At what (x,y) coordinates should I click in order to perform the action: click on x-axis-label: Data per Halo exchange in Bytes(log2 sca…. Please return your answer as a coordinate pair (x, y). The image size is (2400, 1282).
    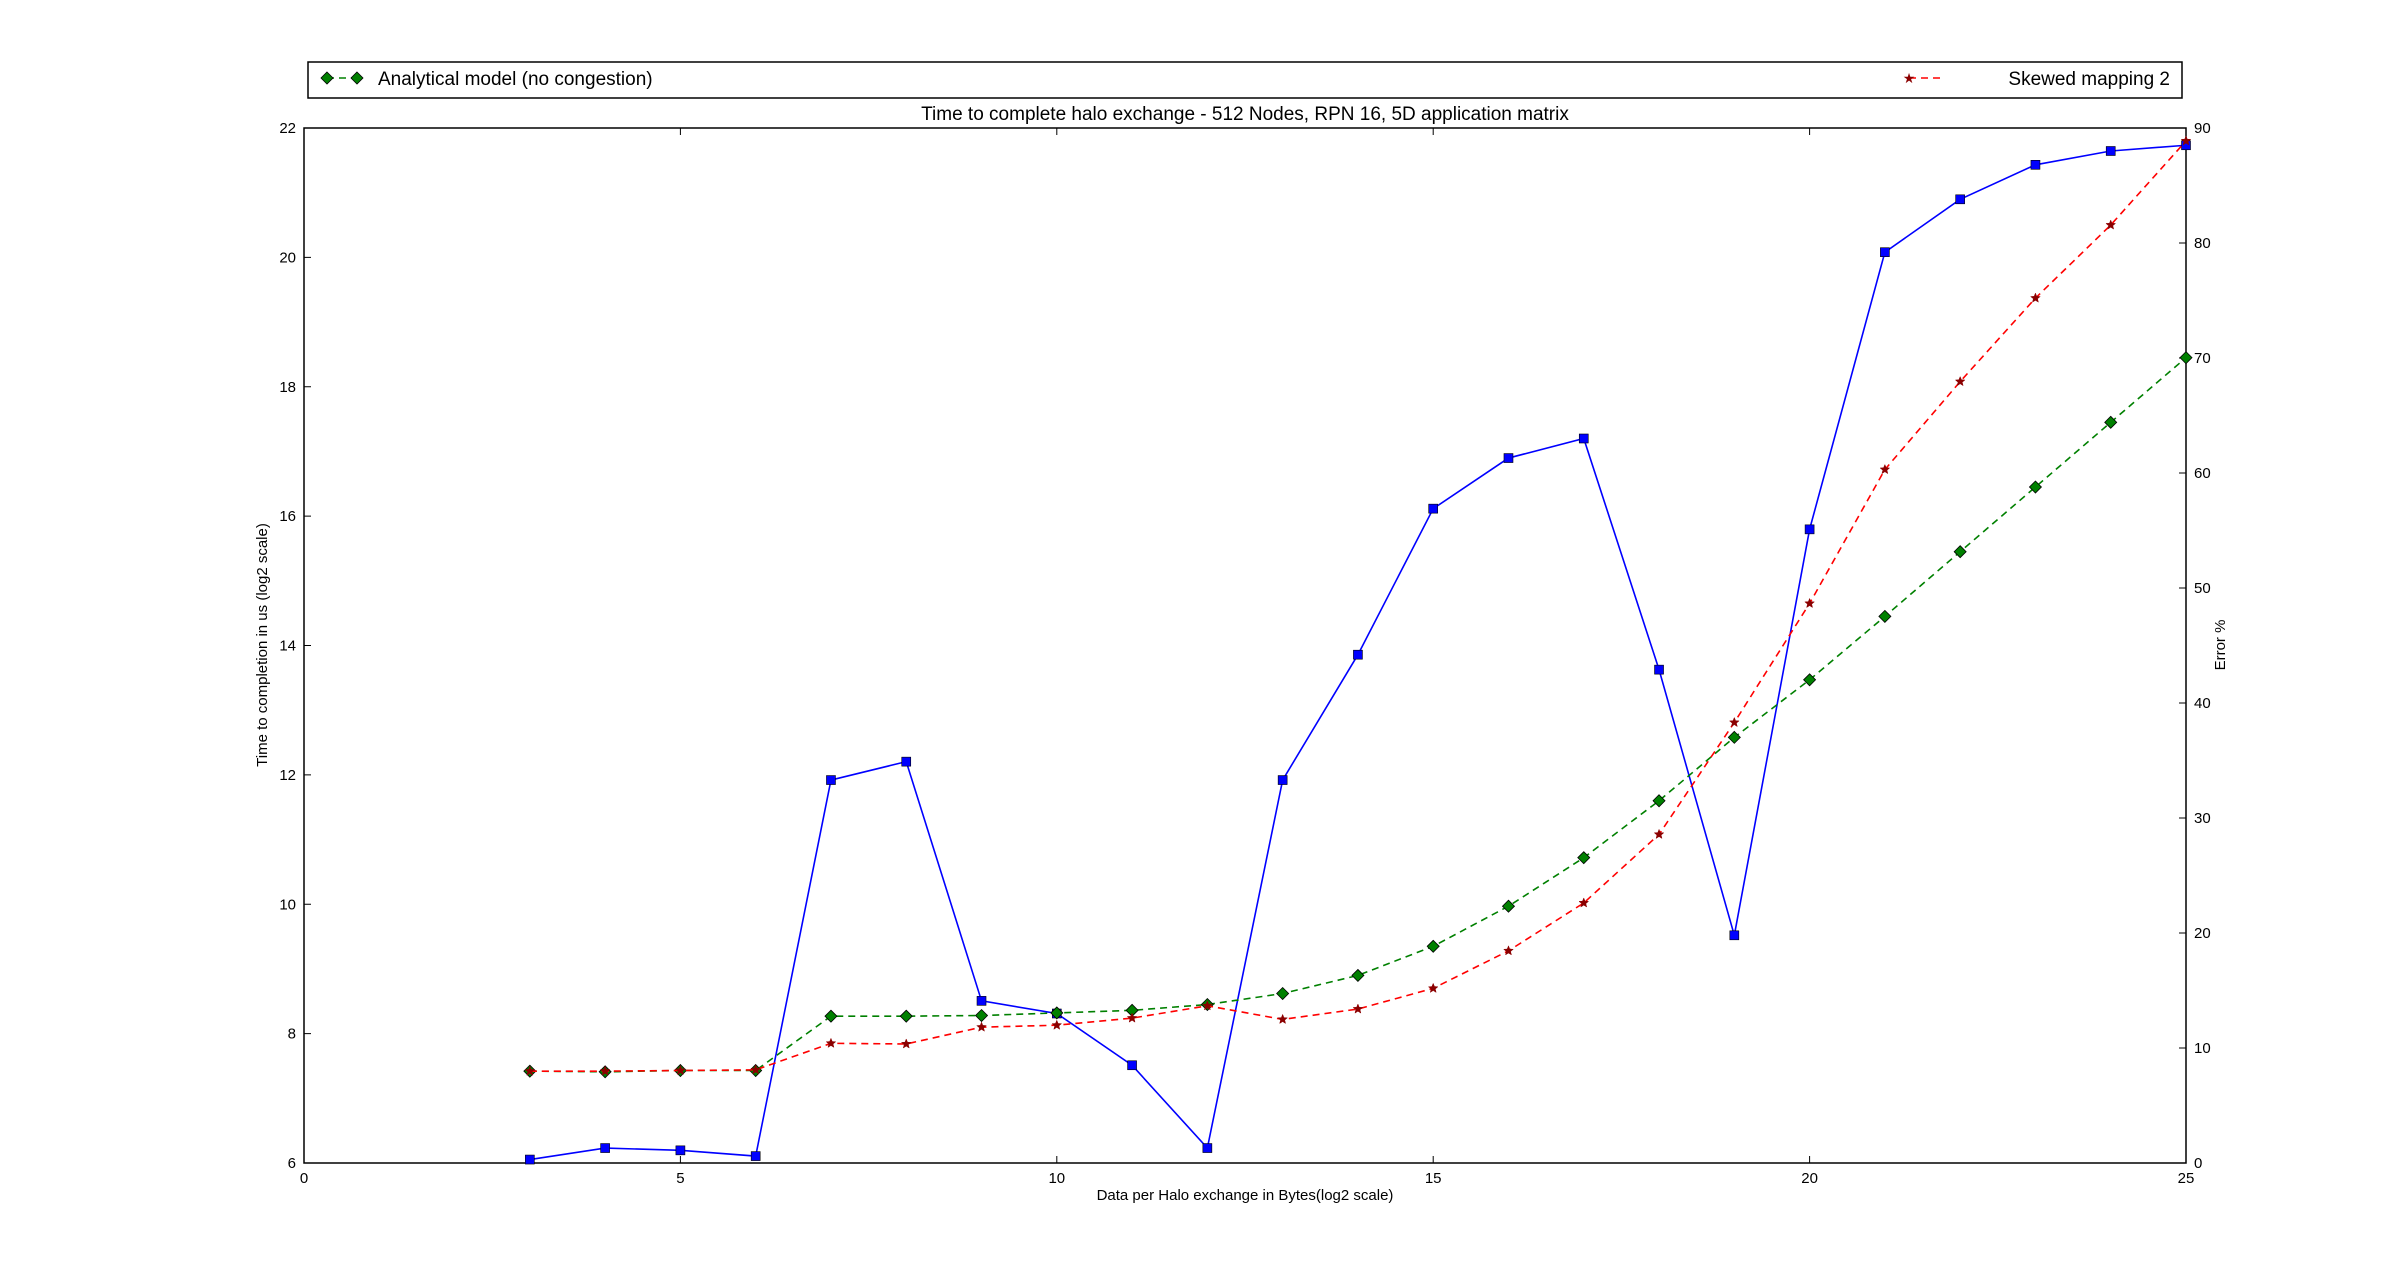
    Looking at the image, I should click on (1245, 1195).